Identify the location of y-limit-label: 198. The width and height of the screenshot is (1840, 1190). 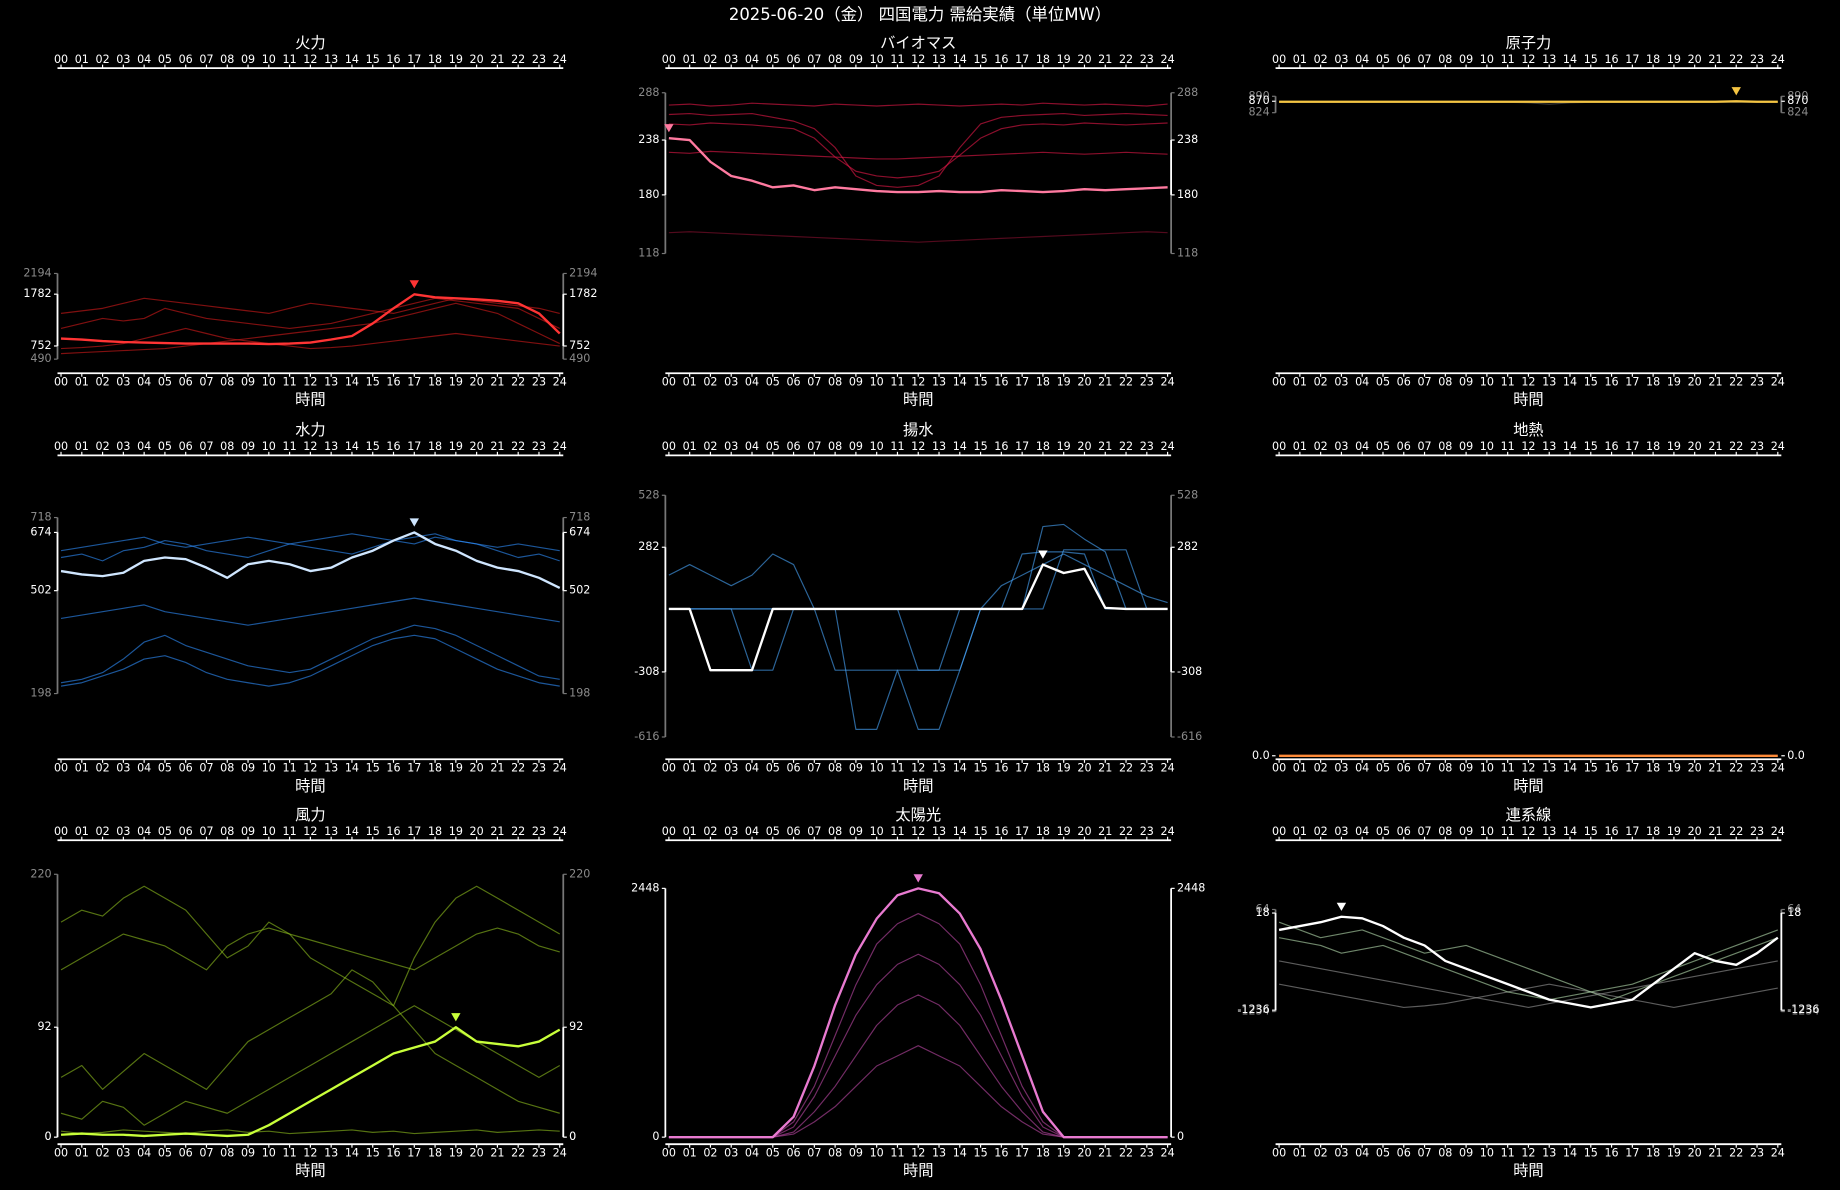
(579, 693).